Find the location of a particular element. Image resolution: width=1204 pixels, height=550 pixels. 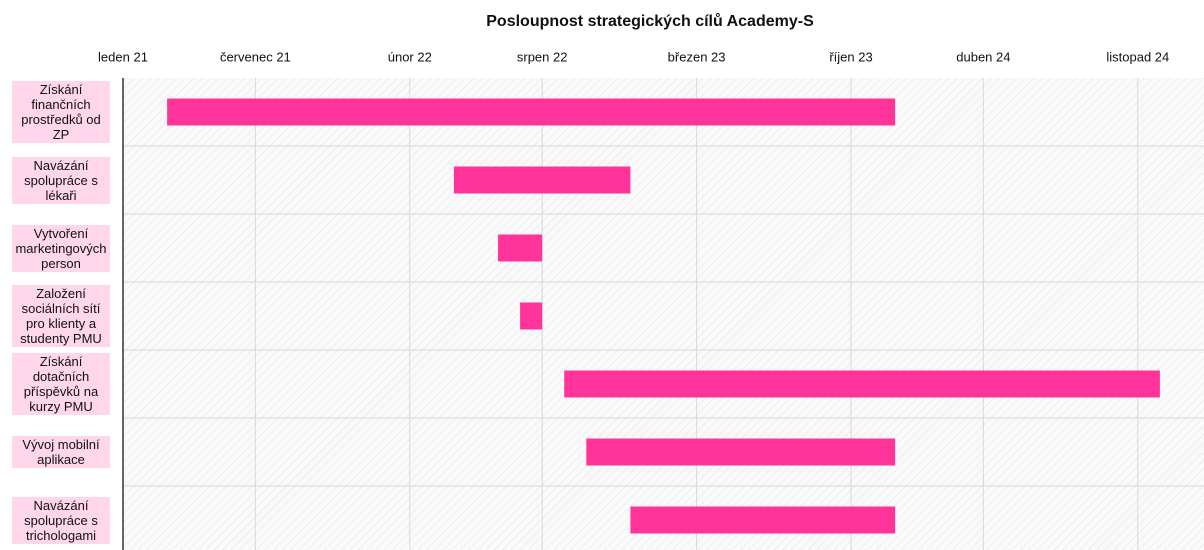

task-label: Navázání spolupráce s trichologami is located at coordinates (61, 520).